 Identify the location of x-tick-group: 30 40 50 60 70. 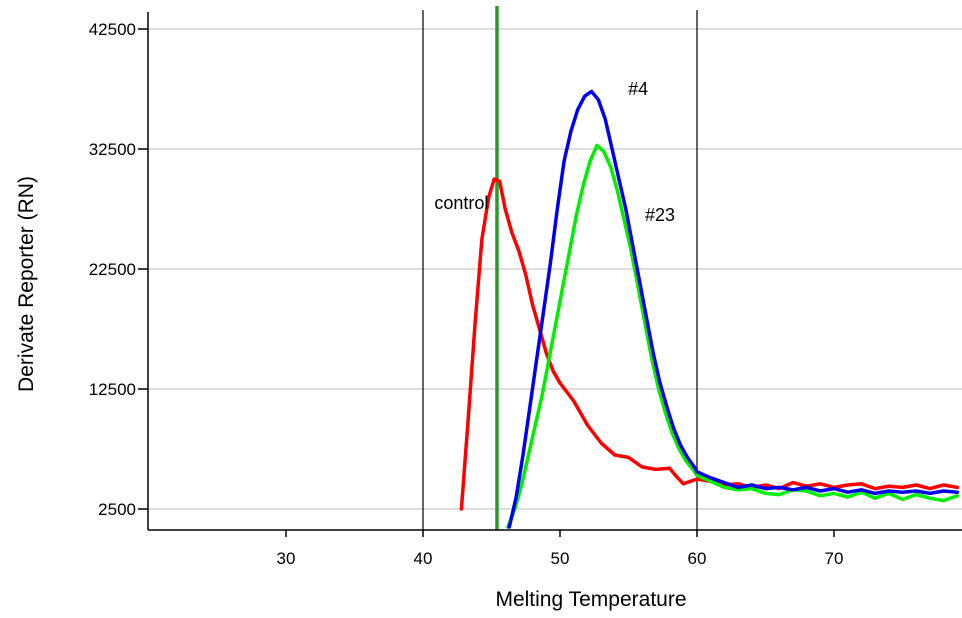
(560, 549).